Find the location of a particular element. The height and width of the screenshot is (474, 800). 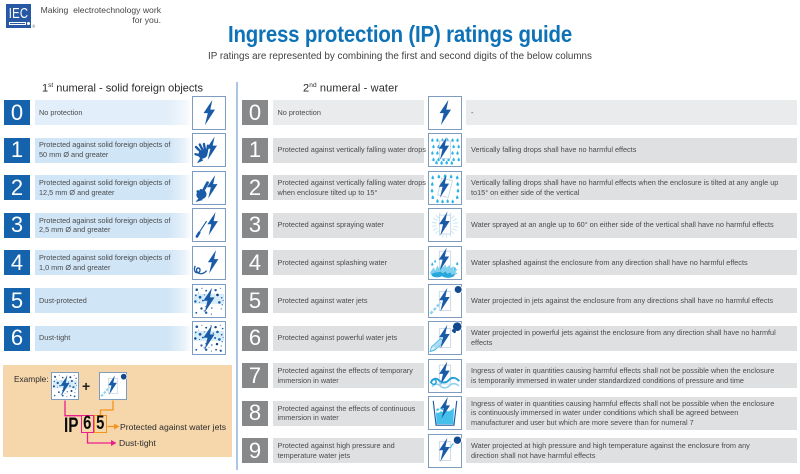

example-ip-code-prefix: IP is located at coordinates (71, 425).